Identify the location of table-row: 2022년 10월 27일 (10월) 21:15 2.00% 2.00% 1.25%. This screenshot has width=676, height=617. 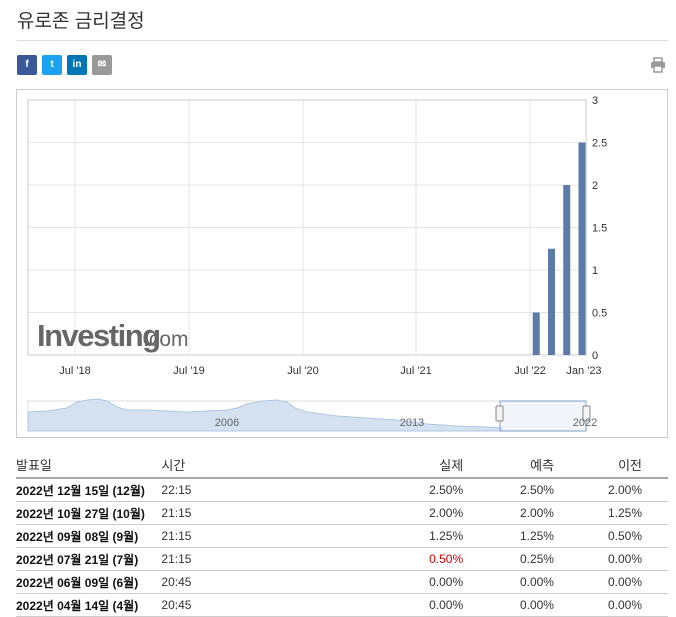
(342, 513).